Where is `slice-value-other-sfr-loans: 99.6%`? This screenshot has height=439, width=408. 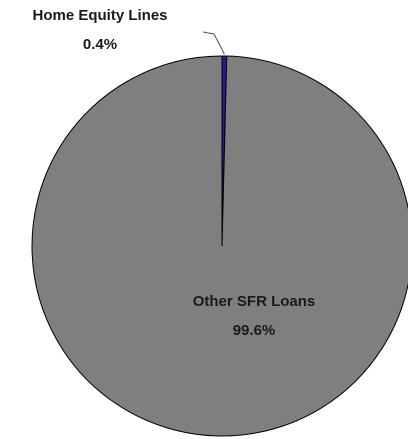
slice-value-other-sfr-loans: 99.6% is located at coordinates (254, 330).